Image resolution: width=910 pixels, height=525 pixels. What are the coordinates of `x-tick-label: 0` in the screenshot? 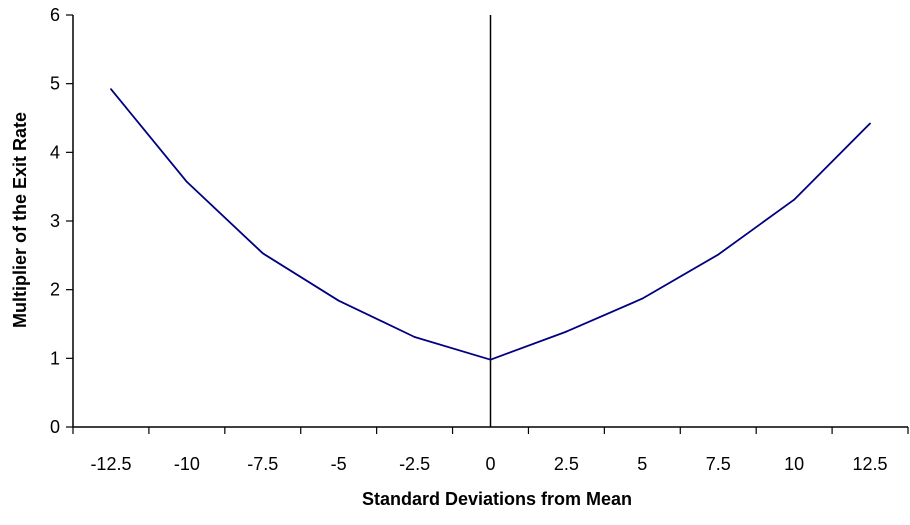 It's located at (490, 464).